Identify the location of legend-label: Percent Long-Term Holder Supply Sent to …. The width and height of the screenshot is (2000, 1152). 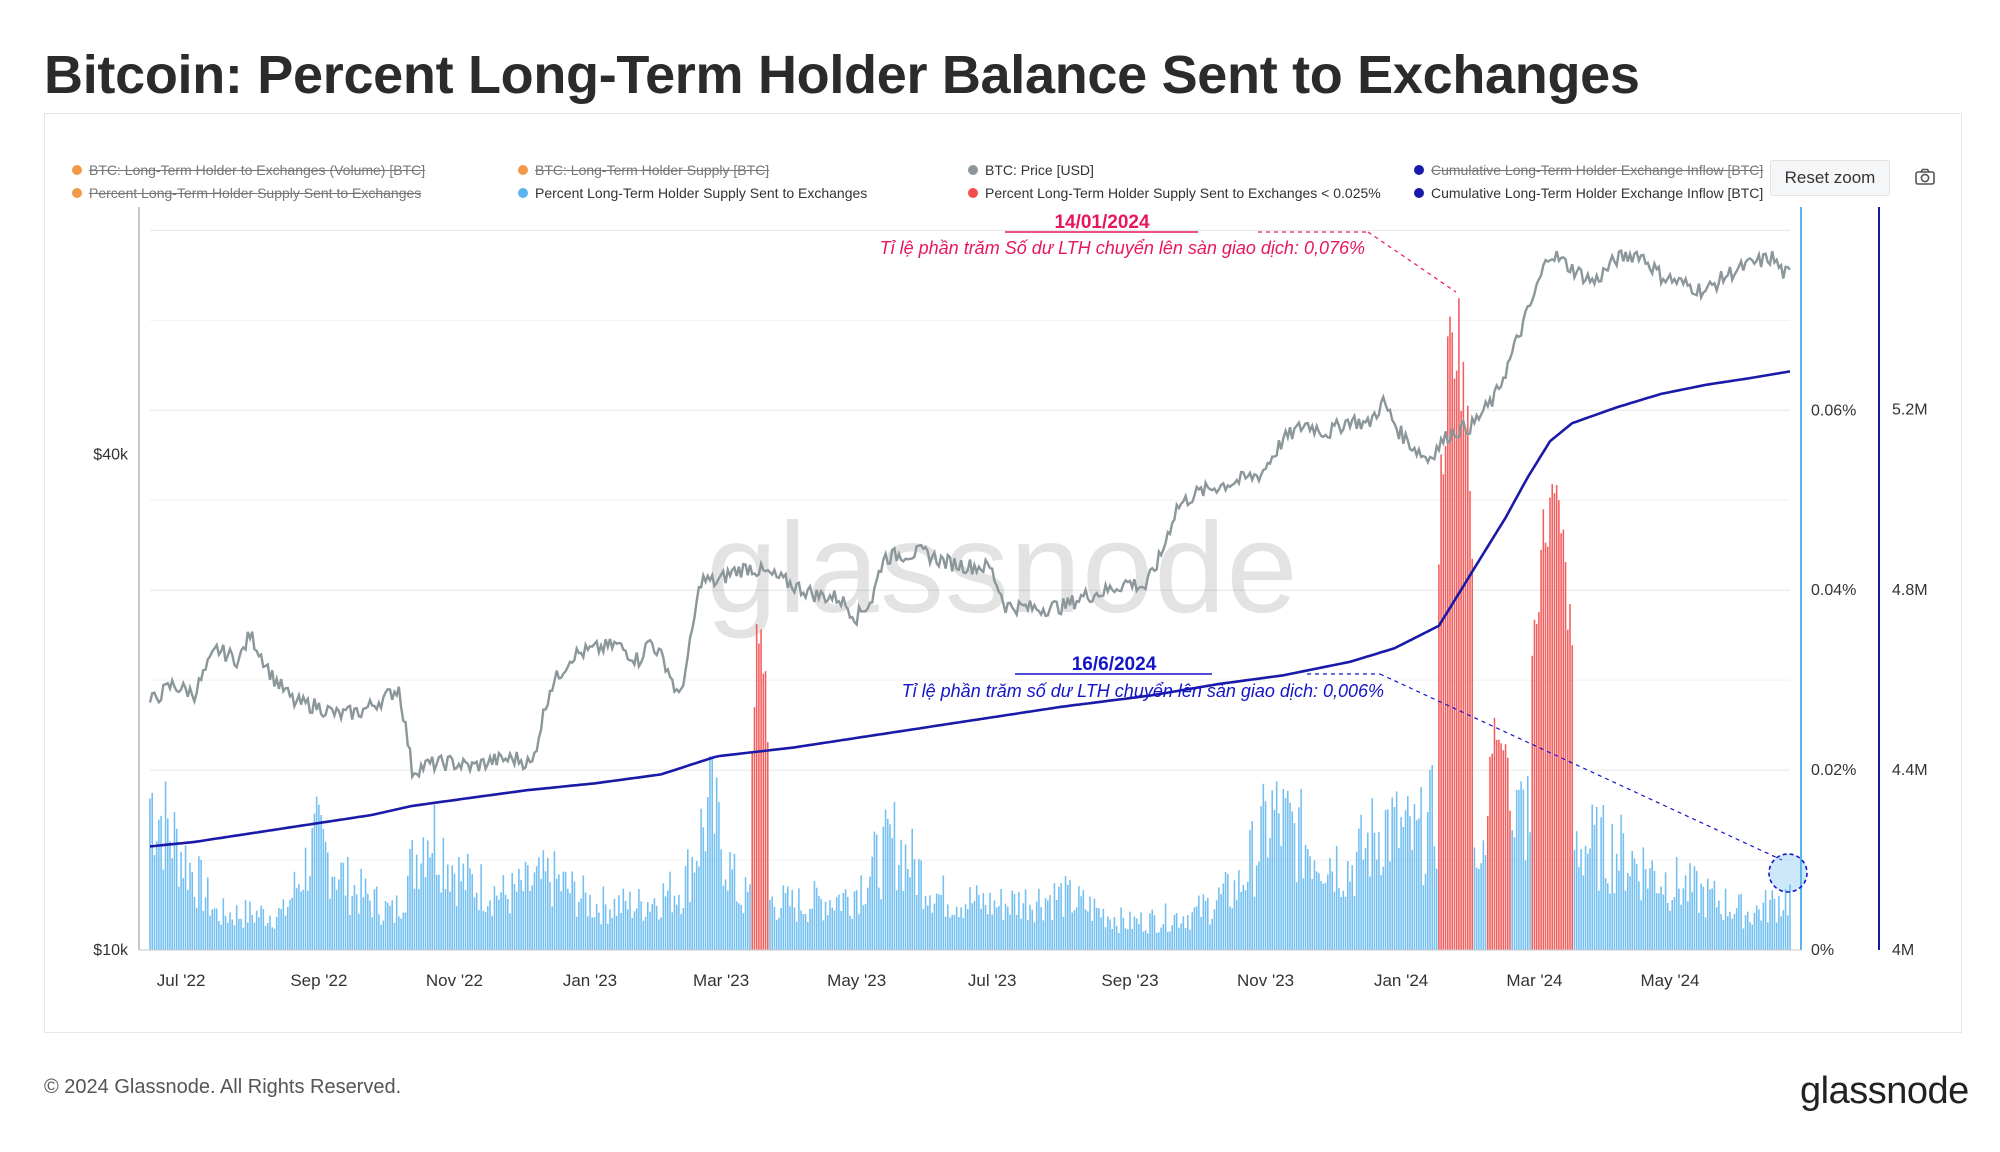
(1183, 193).